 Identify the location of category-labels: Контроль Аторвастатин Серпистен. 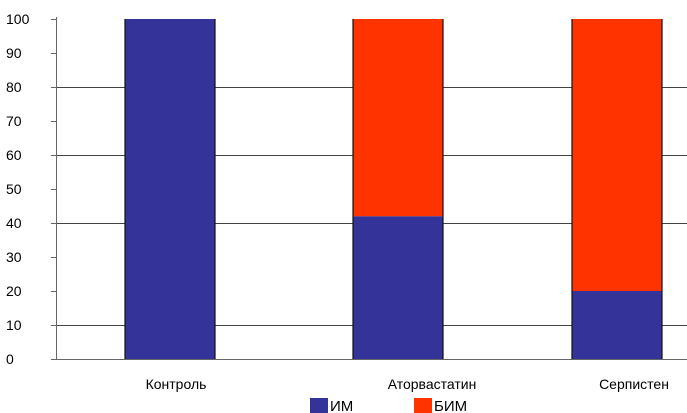
(407, 384).